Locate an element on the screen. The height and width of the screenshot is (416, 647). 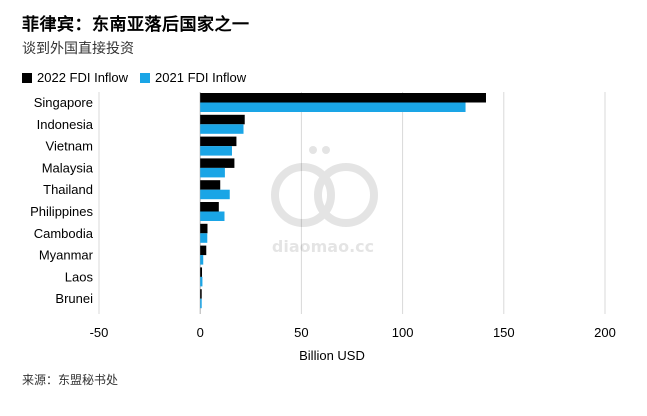
legend-item-2022: 2022 FDI Inflow is located at coordinates (75, 77).